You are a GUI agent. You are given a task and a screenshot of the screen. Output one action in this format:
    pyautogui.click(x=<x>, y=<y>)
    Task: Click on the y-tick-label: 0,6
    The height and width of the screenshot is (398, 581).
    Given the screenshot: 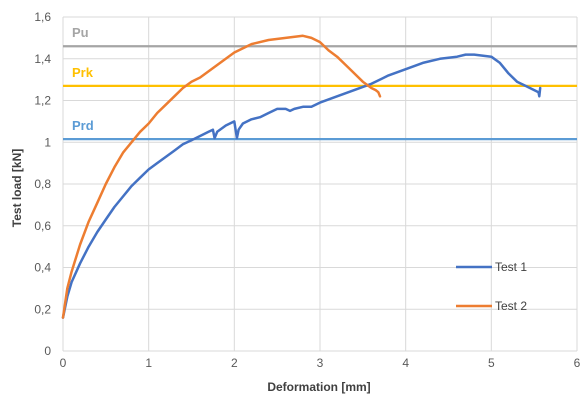 What is the action you would take?
    pyautogui.click(x=42, y=226)
    